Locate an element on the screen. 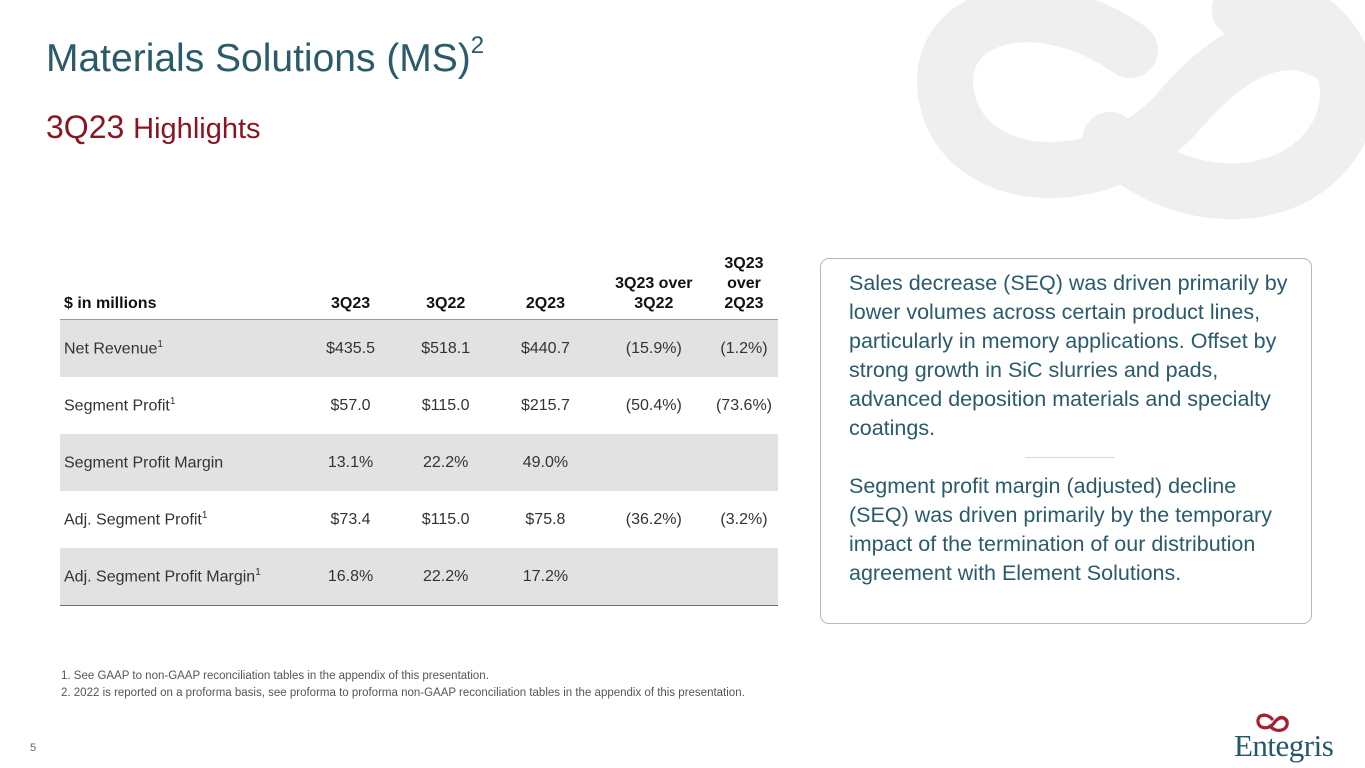 The height and width of the screenshot is (768, 1365). page-subtitle: 3Q23 Highlights is located at coordinates (153, 127).